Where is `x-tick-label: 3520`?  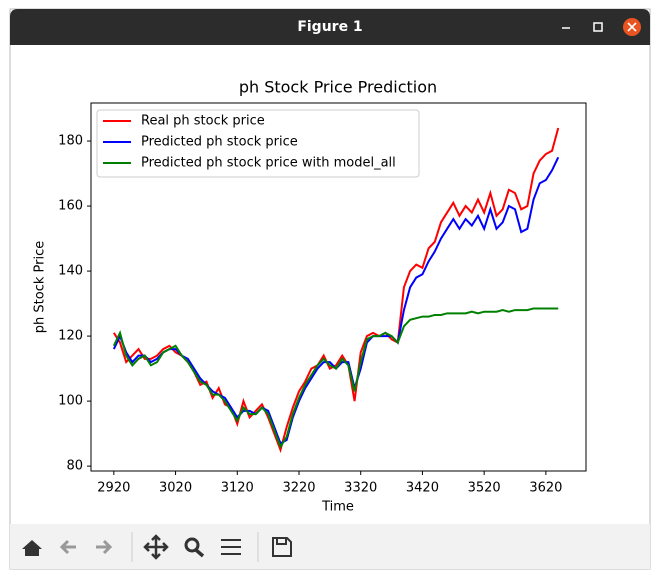 x-tick-label: 3520 is located at coordinates (484, 488).